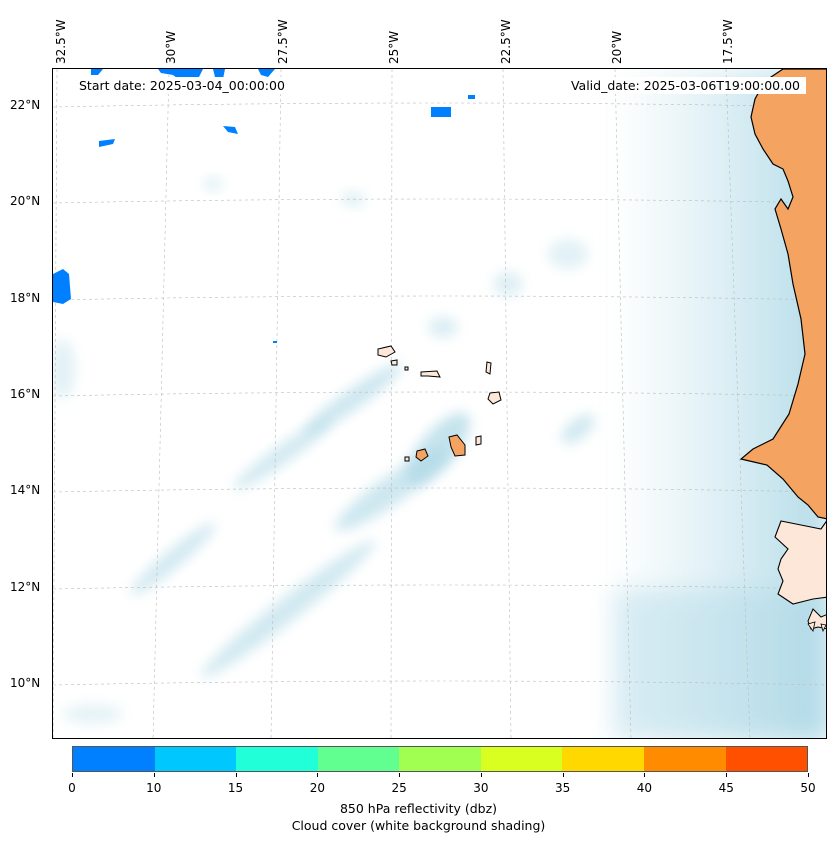 This screenshot has height=843, width=837. Describe the element at coordinates (738, 403) in the screenshot. I see `meridian-17-5w` at that location.